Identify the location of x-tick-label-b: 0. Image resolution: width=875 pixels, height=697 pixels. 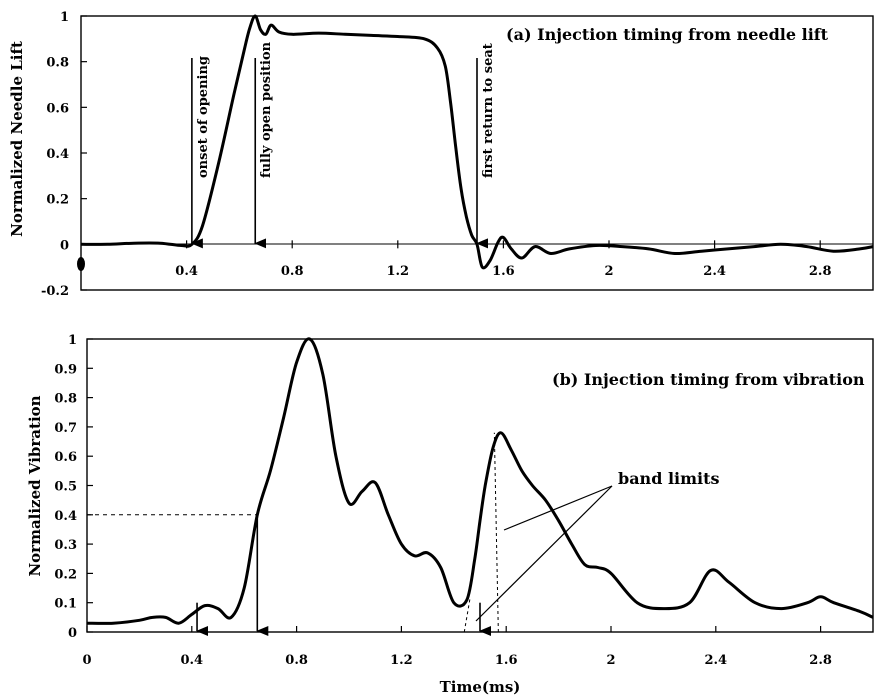
(86, 660).